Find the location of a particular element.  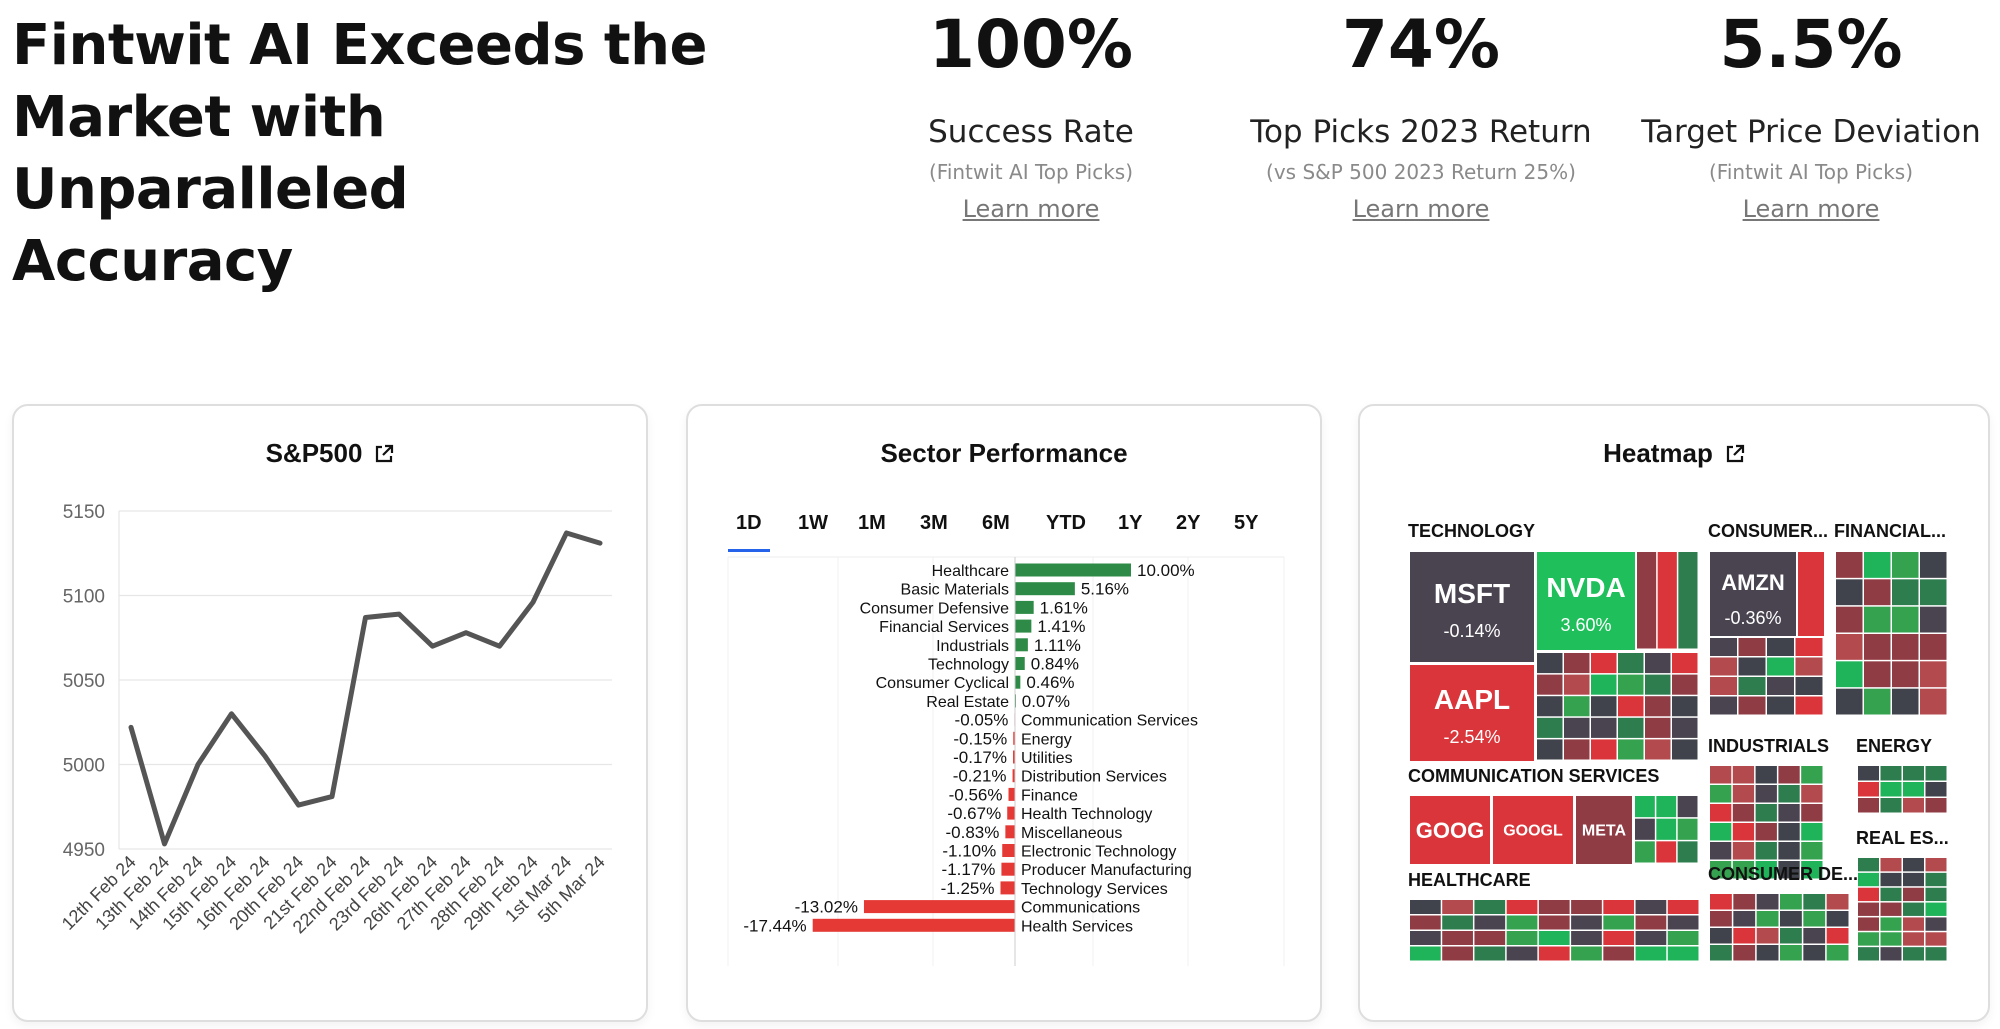

tab-1m: 1M is located at coordinates (872, 523).